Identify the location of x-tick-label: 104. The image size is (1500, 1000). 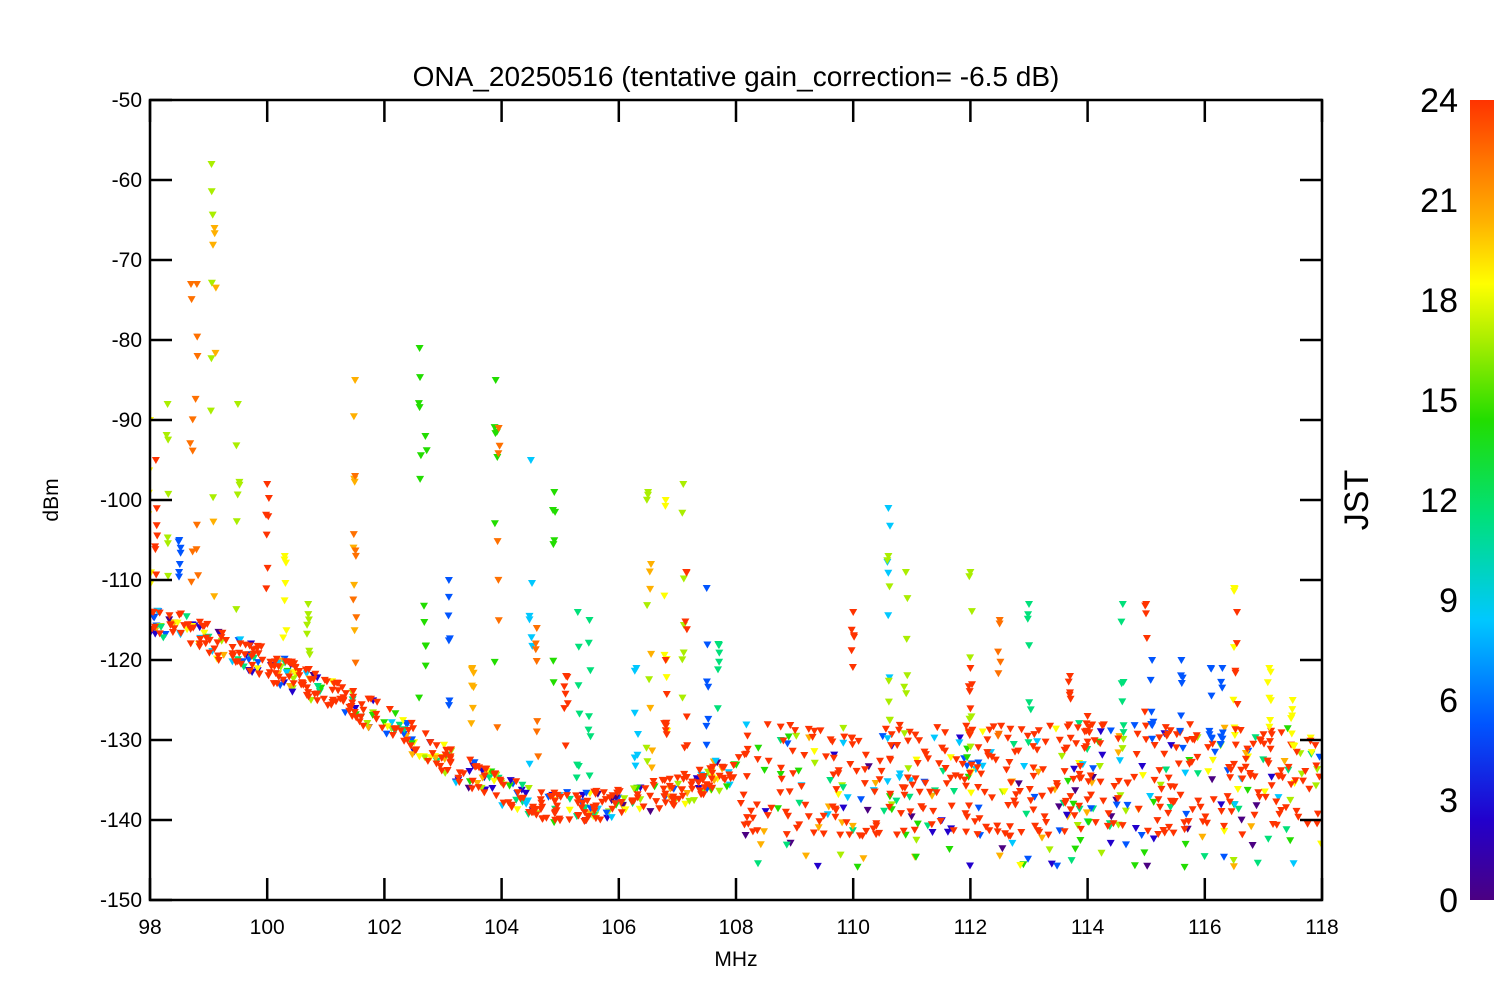
(501, 927).